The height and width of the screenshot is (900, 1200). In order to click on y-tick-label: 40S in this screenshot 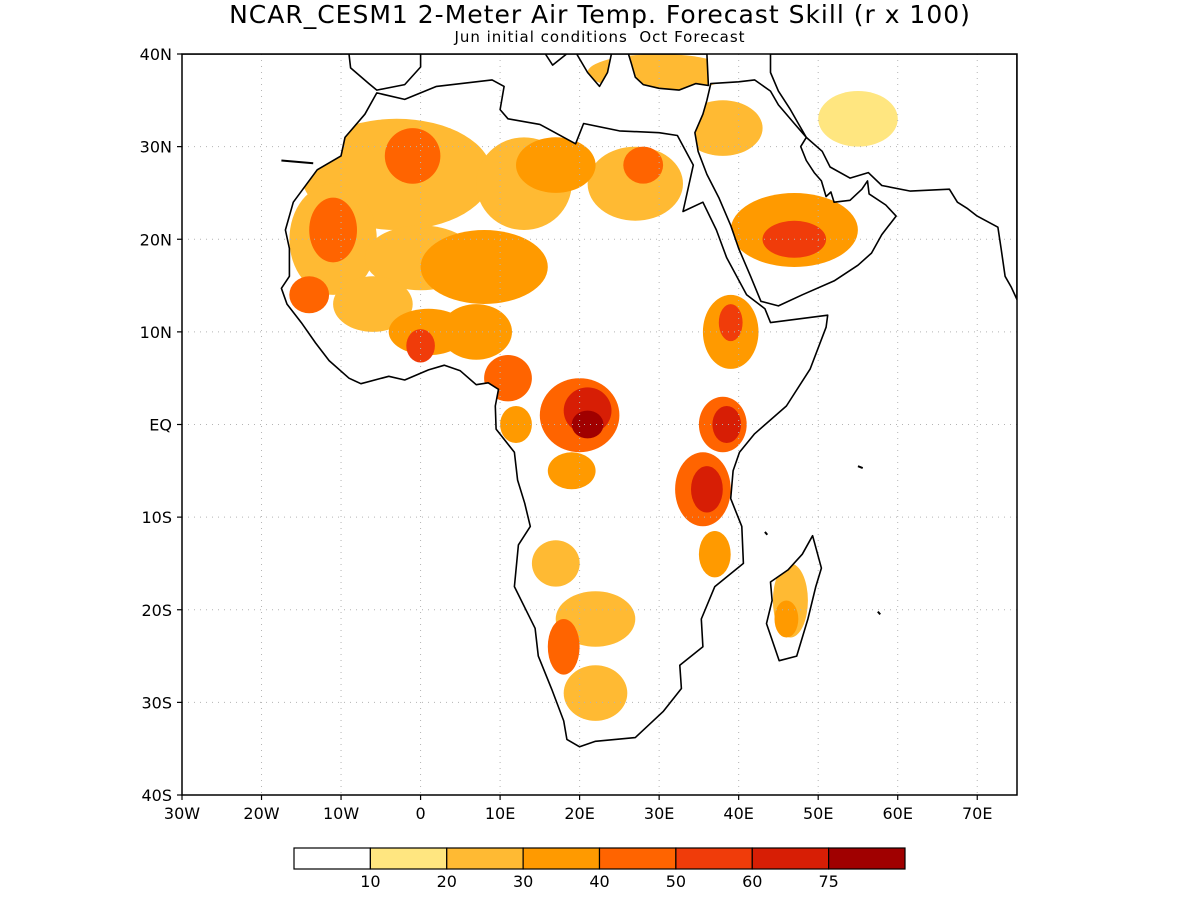, I will do `click(156, 795)`.